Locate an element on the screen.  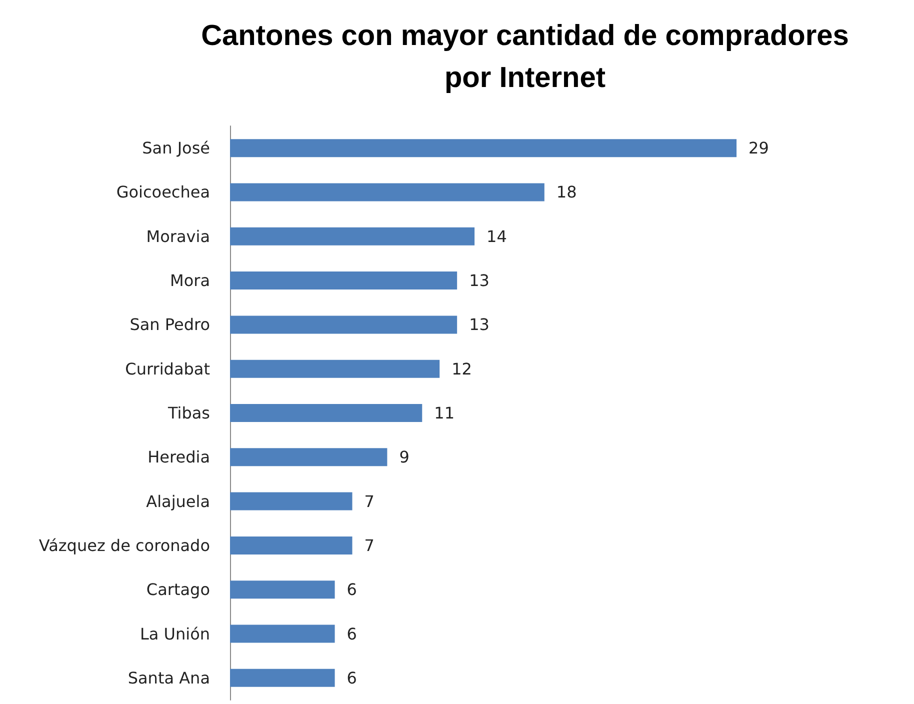
y-tick-label: Cartago is located at coordinates (178, 590).